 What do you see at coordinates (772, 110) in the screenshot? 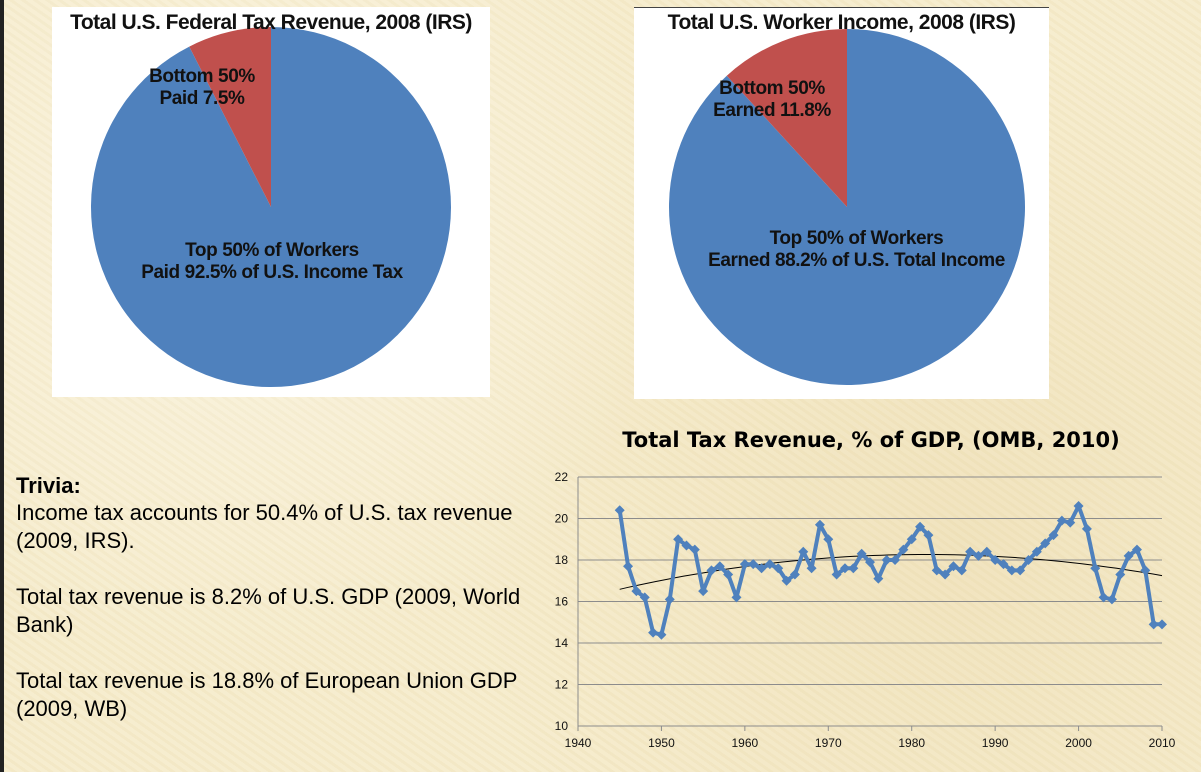
I see `pie-label-bottom-line2: Earned 11.8%` at bounding box center [772, 110].